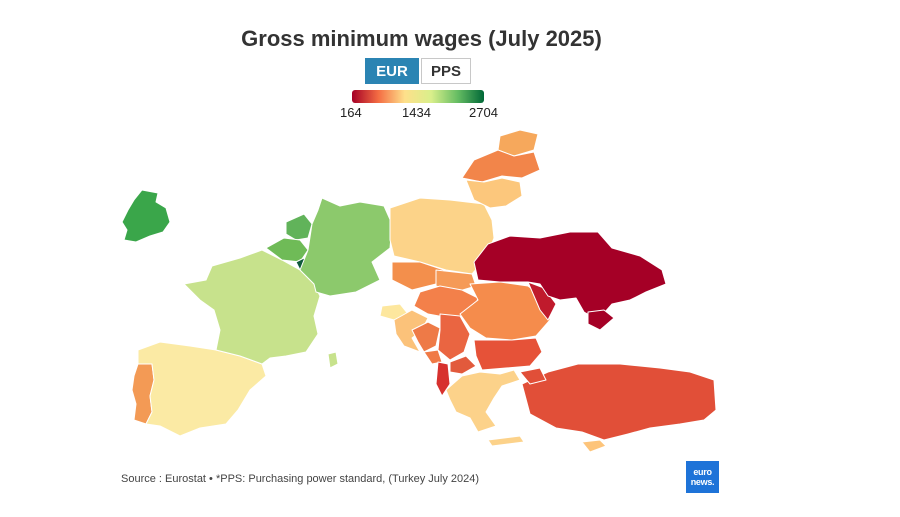 The image size is (900, 517). What do you see at coordinates (392, 71) in the screenshot?
I see `eur-toggle-button: EUR` at bounding box center [392, 71].